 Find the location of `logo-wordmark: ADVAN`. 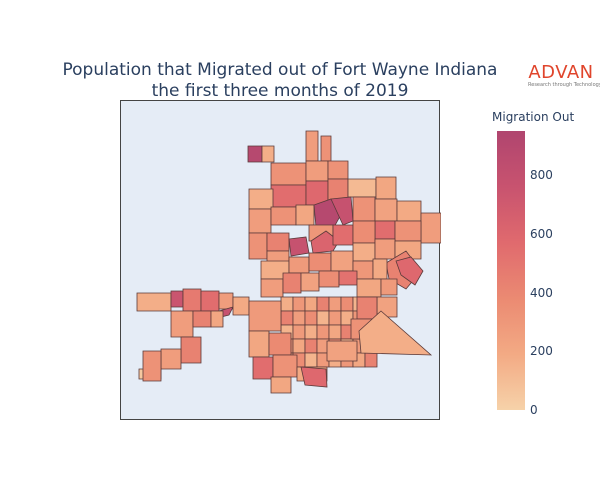

logo-wordmark: ADVAN is located at coordinates (561, 72).